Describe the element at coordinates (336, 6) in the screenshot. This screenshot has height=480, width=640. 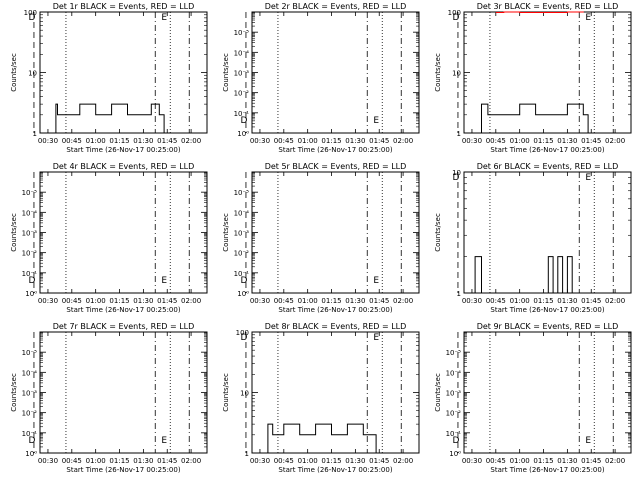
I see `panel-title: Det 2r BLACK = Events, RED = LLD` at that location.